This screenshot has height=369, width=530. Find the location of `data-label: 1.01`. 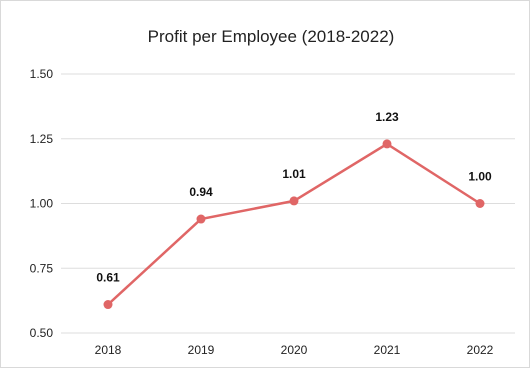

data-label: 1.01 is located at coordinates (294, 174).